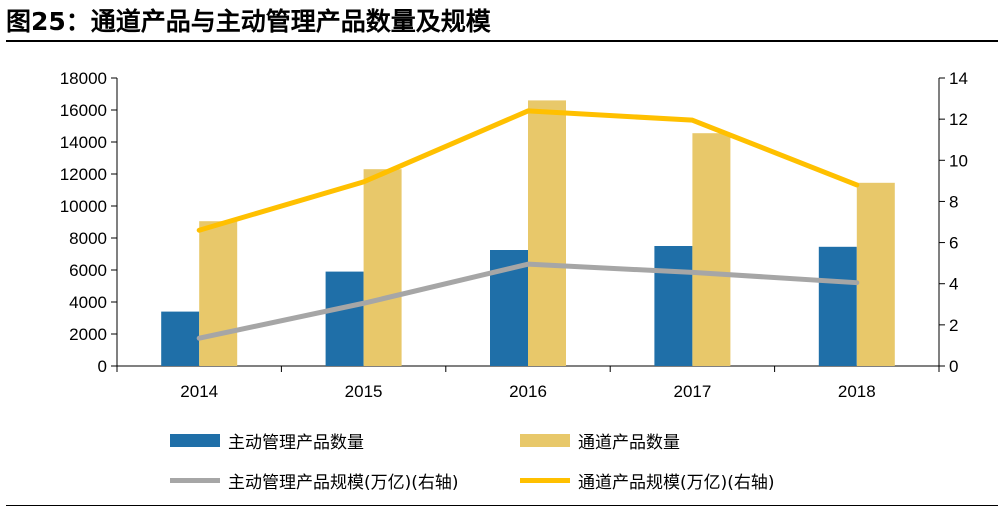  What do you see at coordinates (83, 110) in the screenshot?
I see `left-tick-label: 16000` at bounding box center [83, 110].